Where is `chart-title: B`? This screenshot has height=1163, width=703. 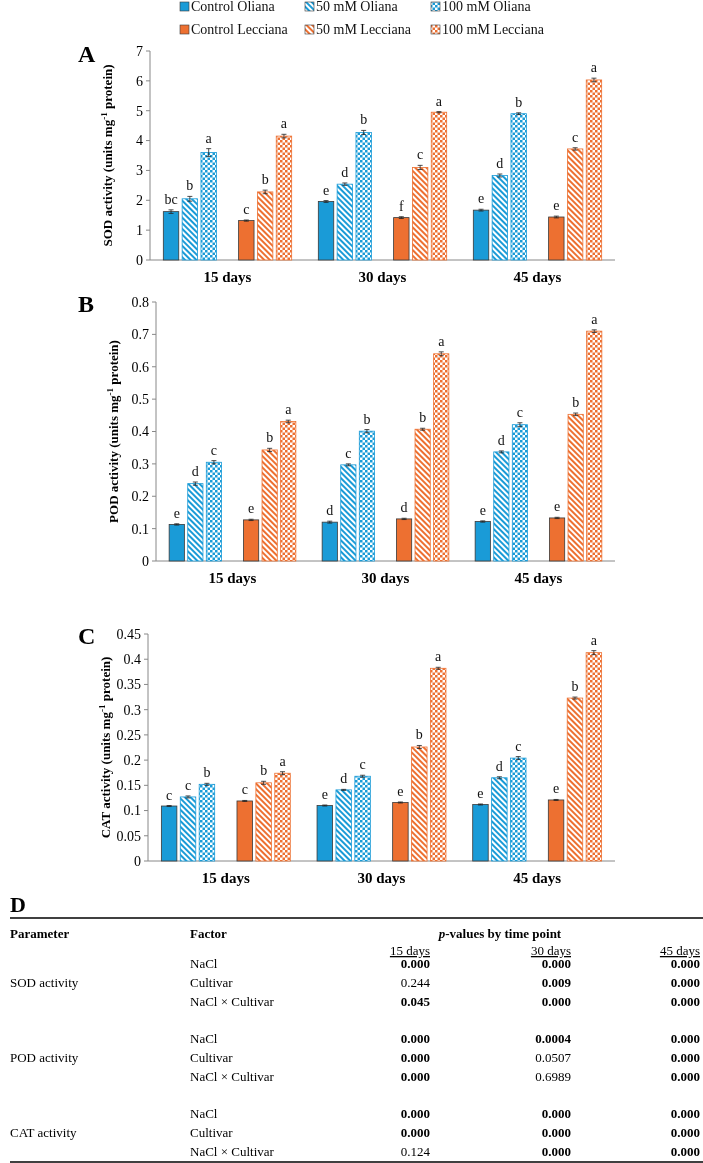 chart-title: B is located at coordinates (86, 304).